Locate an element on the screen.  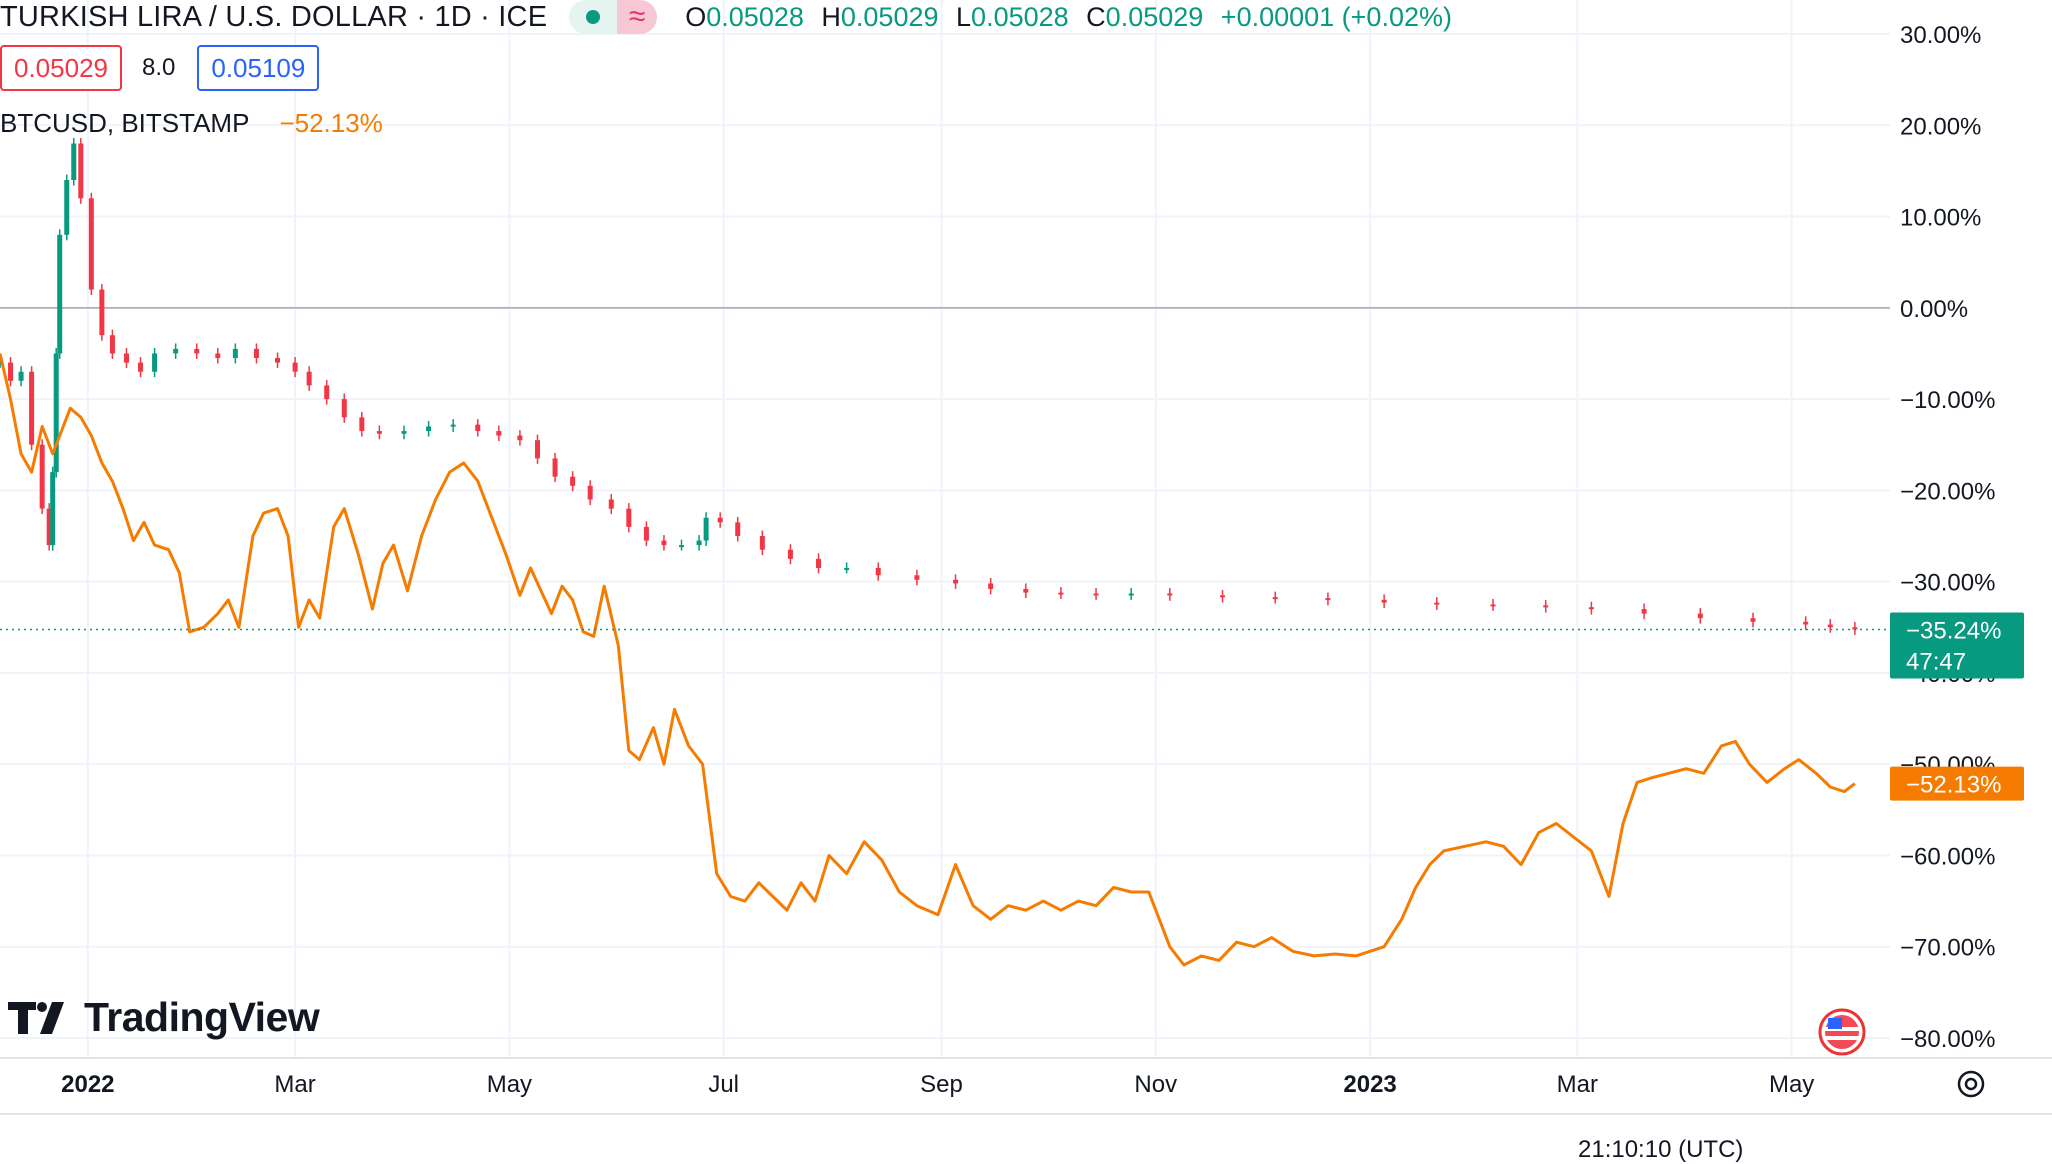
ask-price-box: 0.05109 is located at coordinates (258, 68).